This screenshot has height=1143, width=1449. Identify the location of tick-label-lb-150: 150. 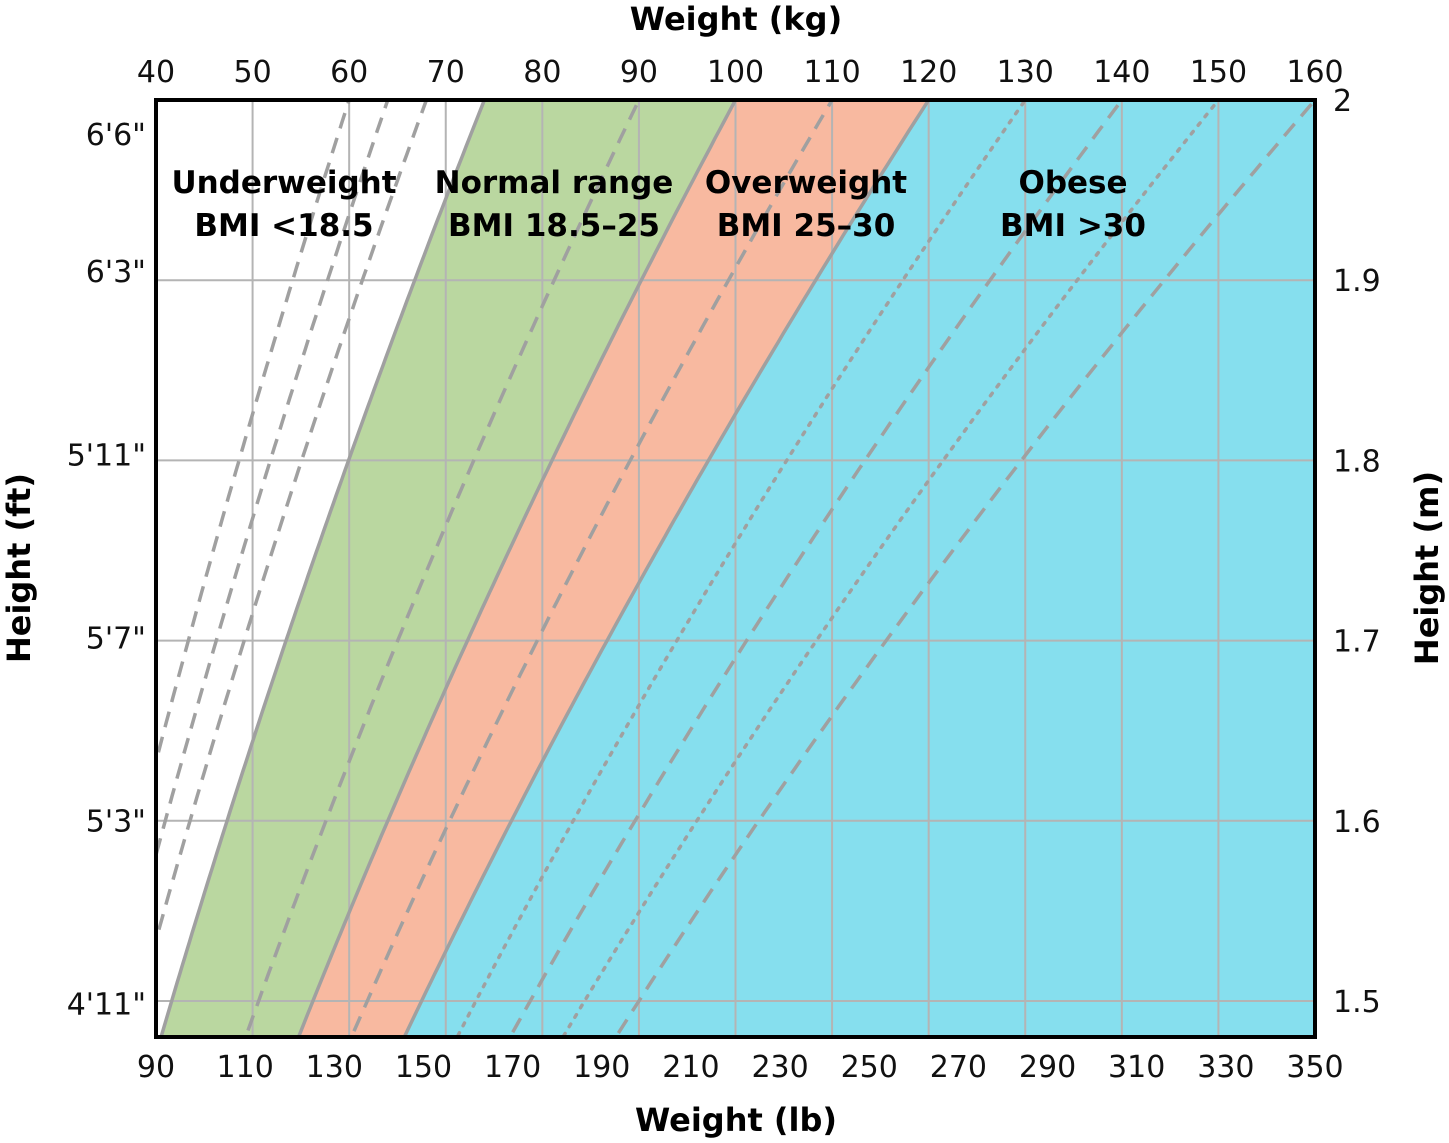
(423, 1067).